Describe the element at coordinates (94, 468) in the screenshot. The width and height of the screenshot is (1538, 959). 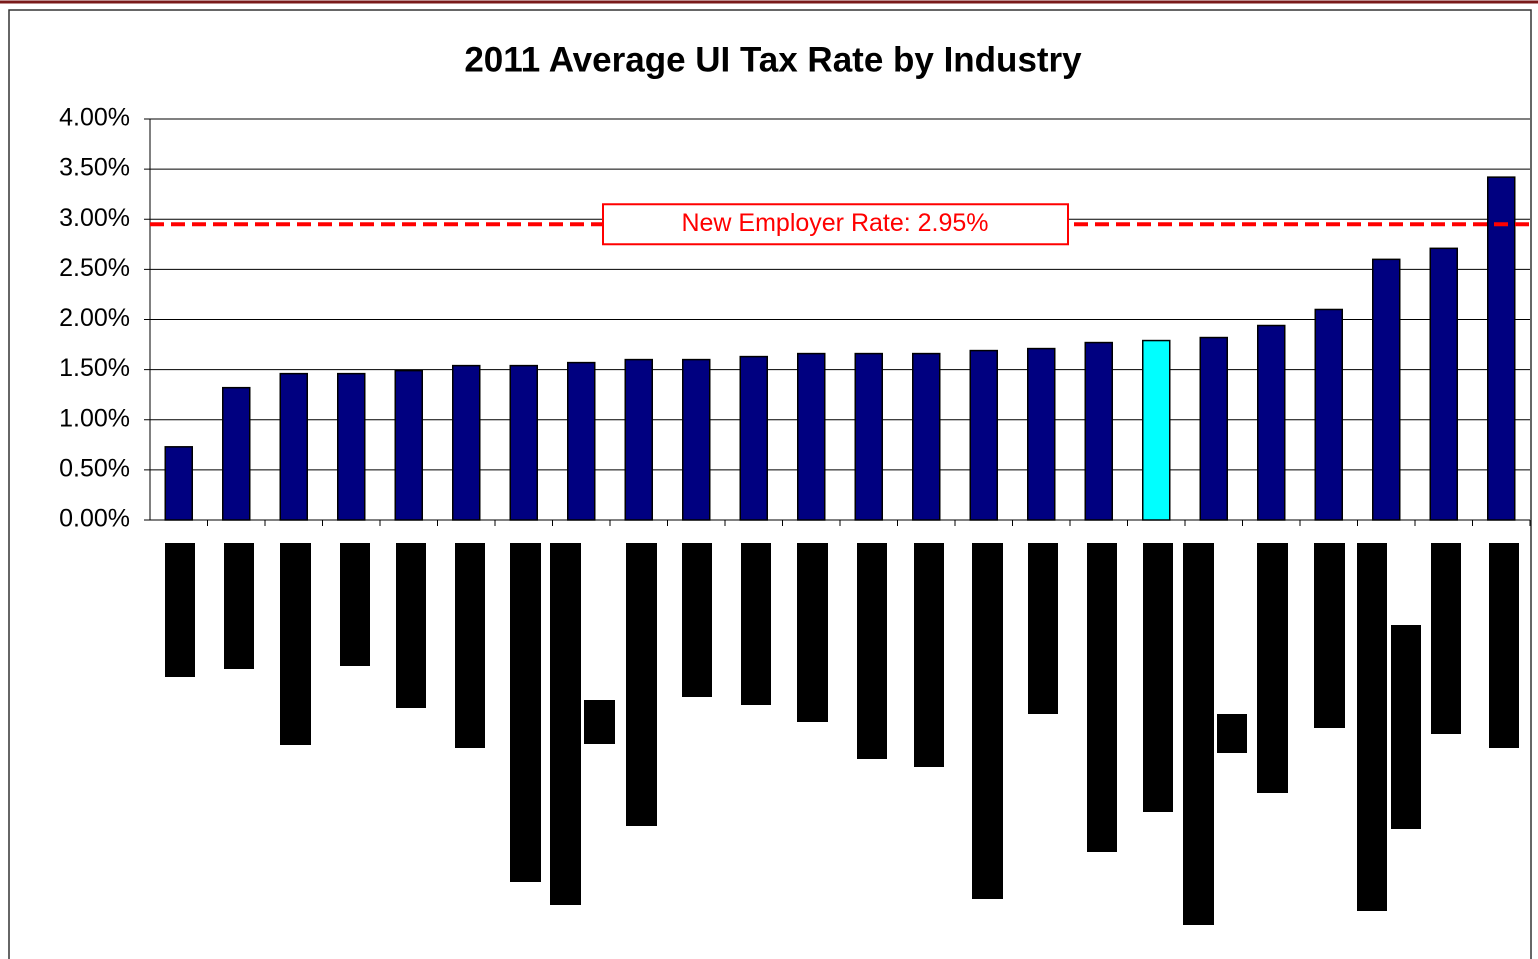
I see `y-tick-label: 0.50%` at that location.